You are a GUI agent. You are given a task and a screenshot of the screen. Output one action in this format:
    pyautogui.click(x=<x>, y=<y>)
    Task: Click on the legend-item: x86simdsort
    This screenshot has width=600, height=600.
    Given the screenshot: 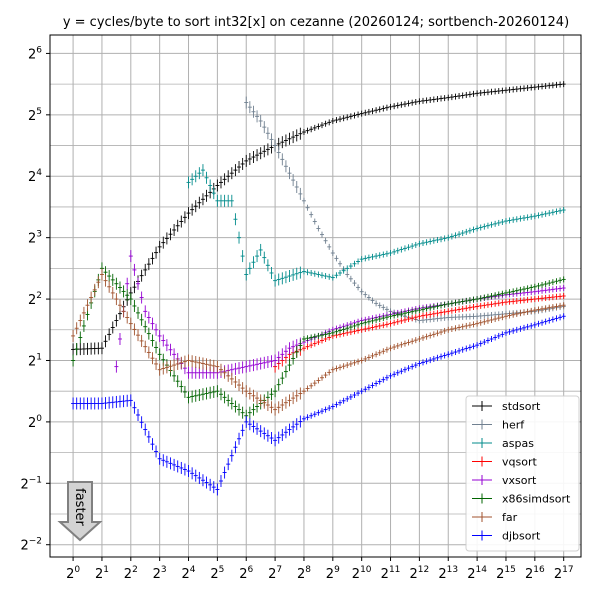 What is the action you would take?
    pyautogui.click(x=521, y=499)
    